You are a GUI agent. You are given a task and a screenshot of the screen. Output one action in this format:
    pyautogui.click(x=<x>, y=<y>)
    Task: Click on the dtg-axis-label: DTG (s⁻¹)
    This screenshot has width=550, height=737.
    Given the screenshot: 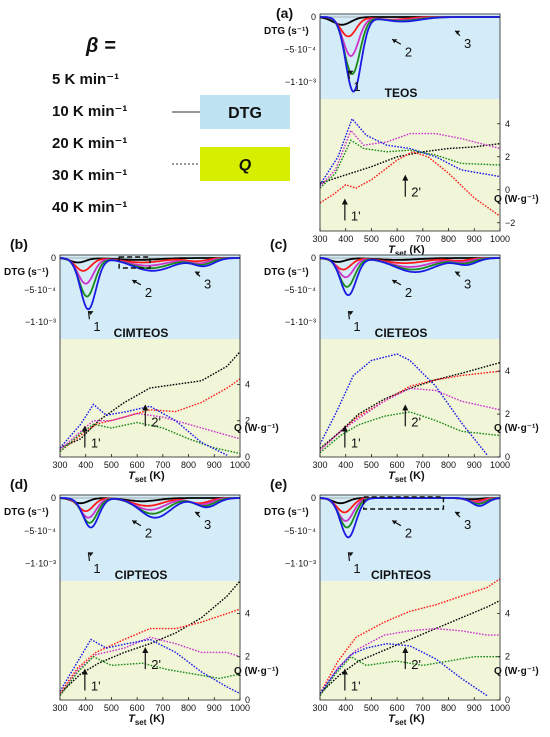 What is the action you would take?
    pyautogui.click(x=286, y=31)
    